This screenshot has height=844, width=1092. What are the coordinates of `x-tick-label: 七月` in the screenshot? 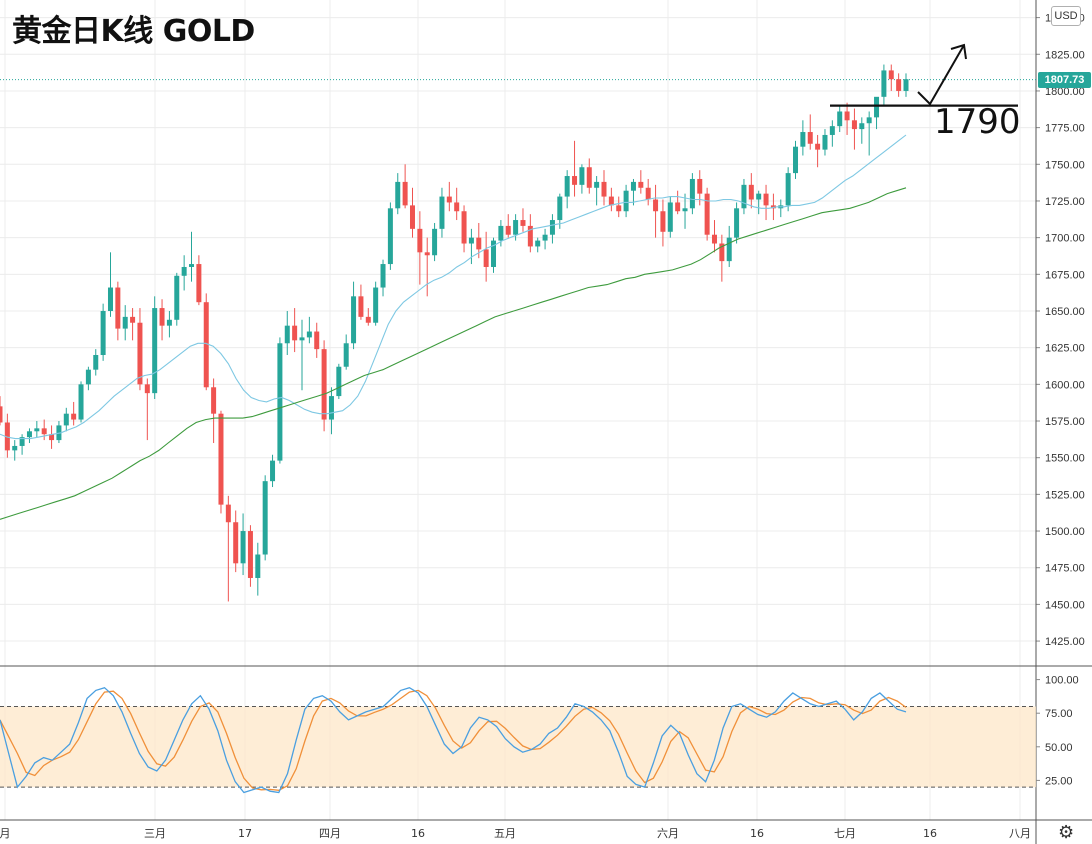 It's located at (845, 833).